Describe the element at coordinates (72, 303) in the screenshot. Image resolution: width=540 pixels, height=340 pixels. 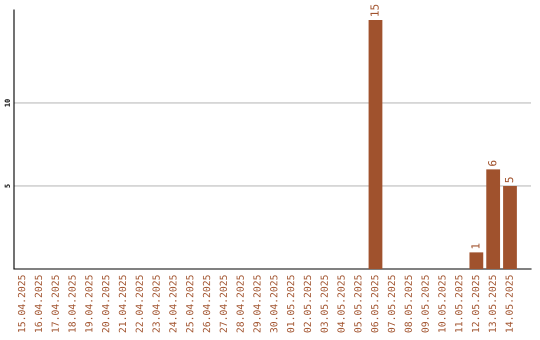
I see `x-tick-label: 18.04.2025` at that location.